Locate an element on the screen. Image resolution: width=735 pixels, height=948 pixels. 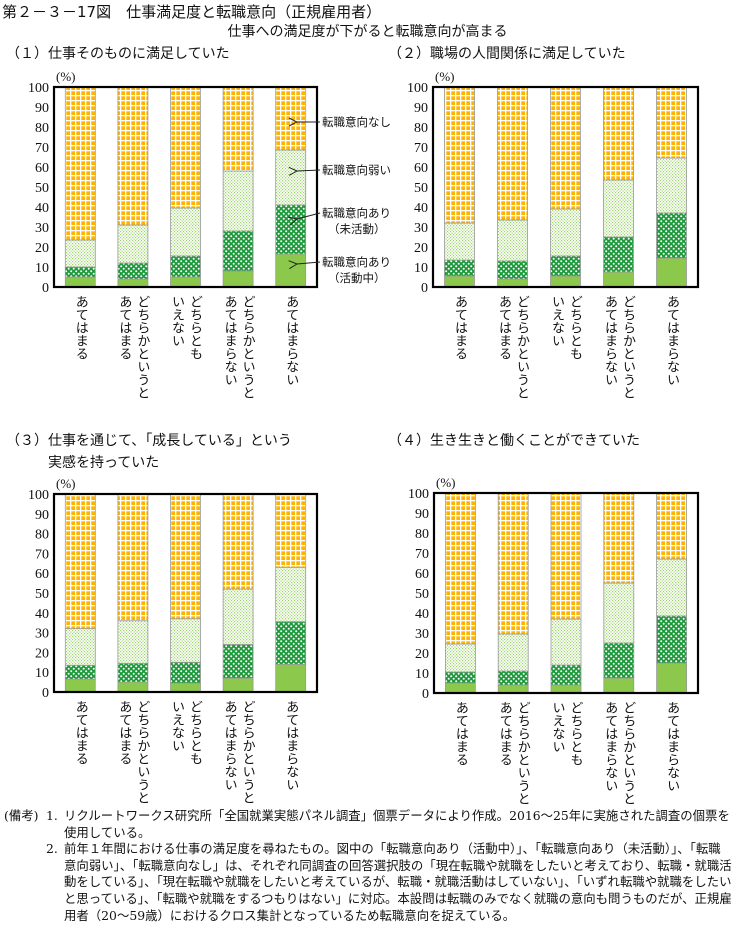
panel-2-title: （２）職場の人間関係に満足していた is located at coordinates (507, 54).